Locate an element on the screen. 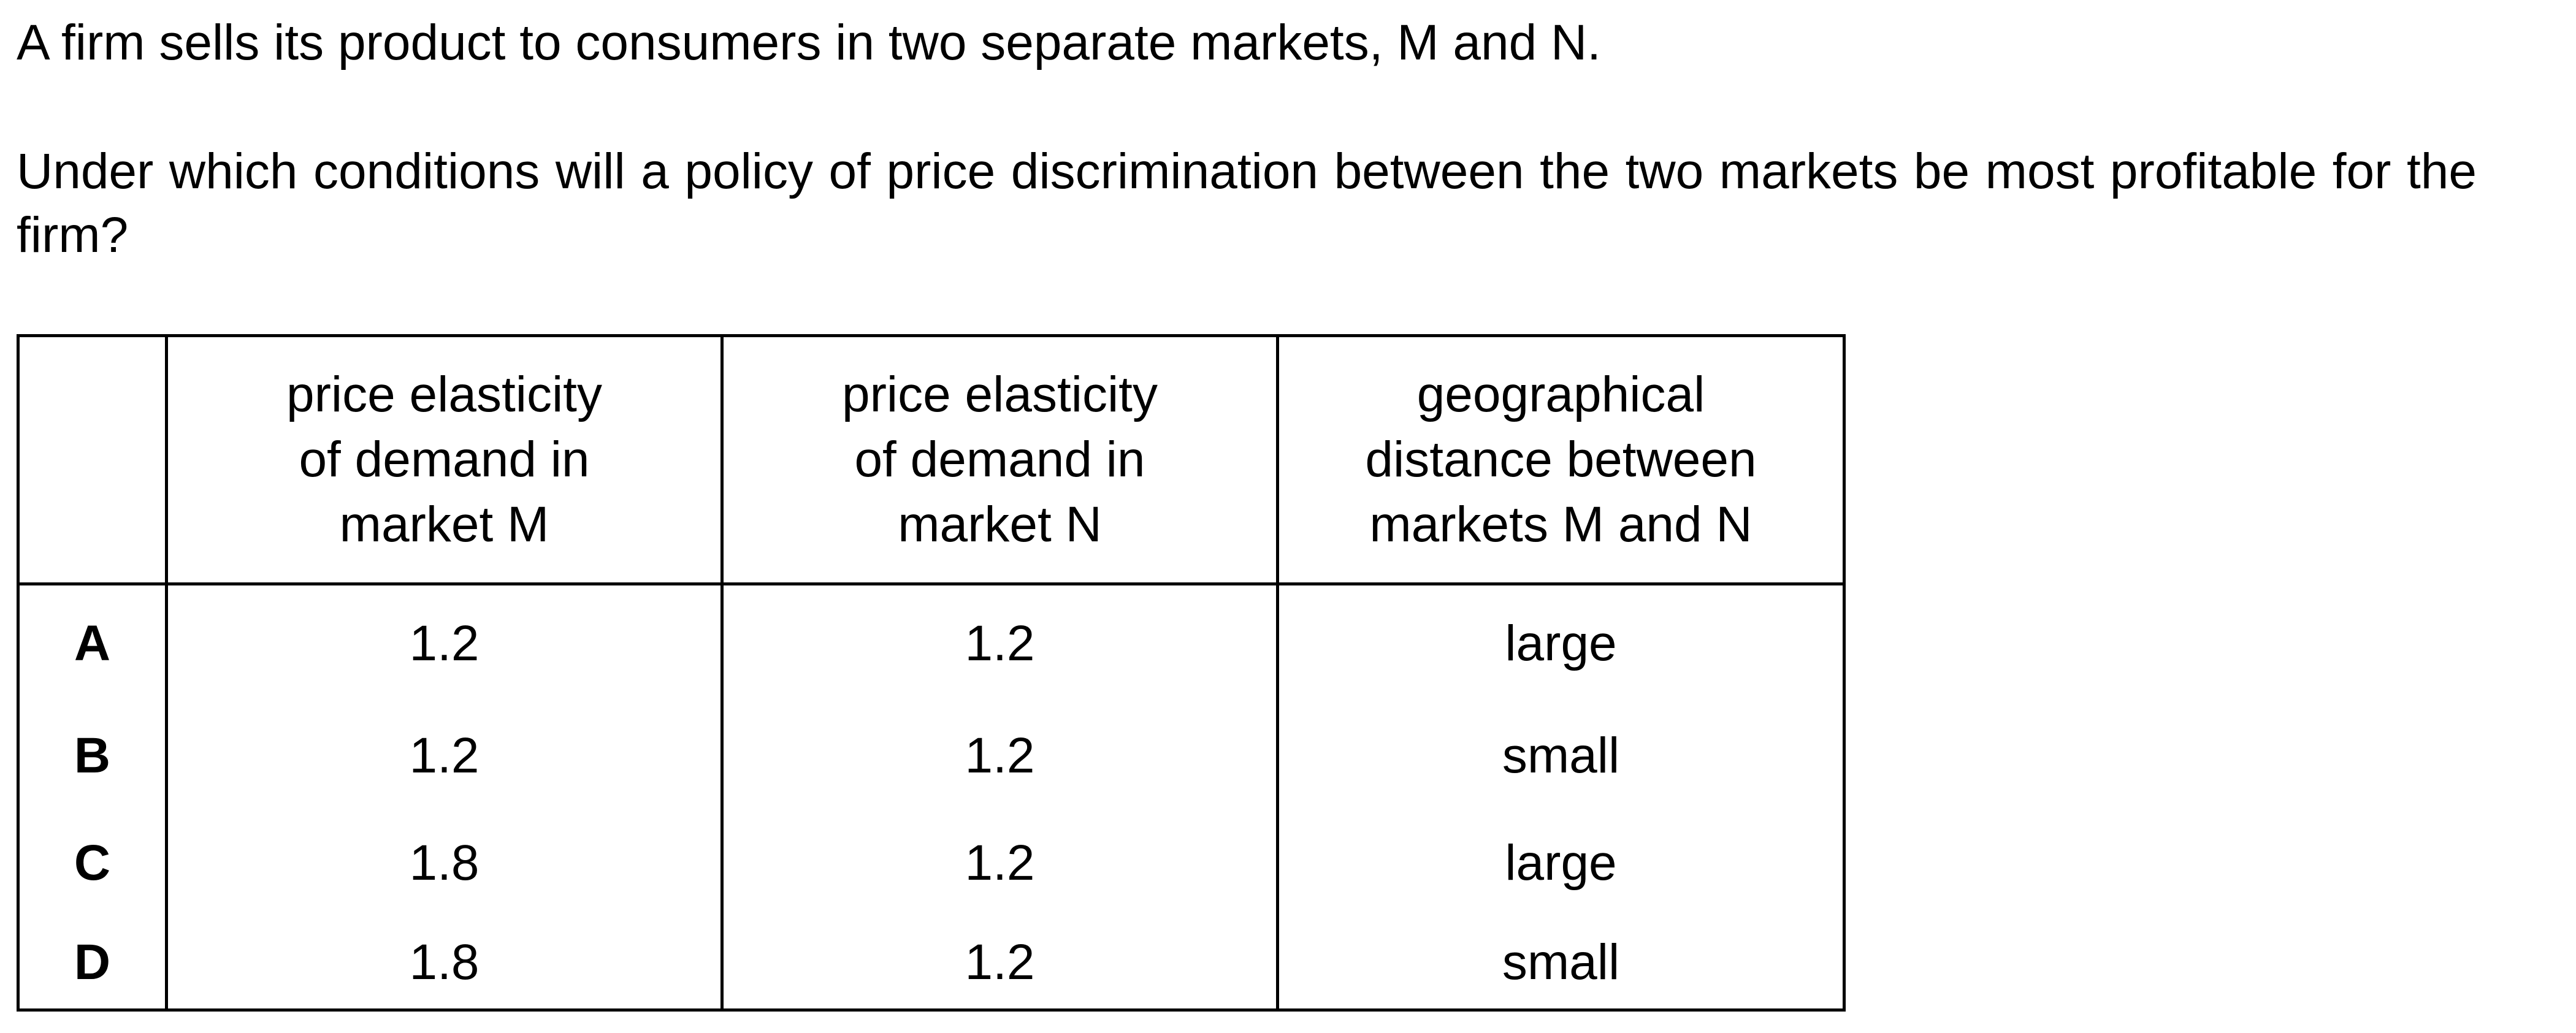 The width and height of the screenshot is (2576, 1033). option-letter: C is located at coordinates (92, 863).